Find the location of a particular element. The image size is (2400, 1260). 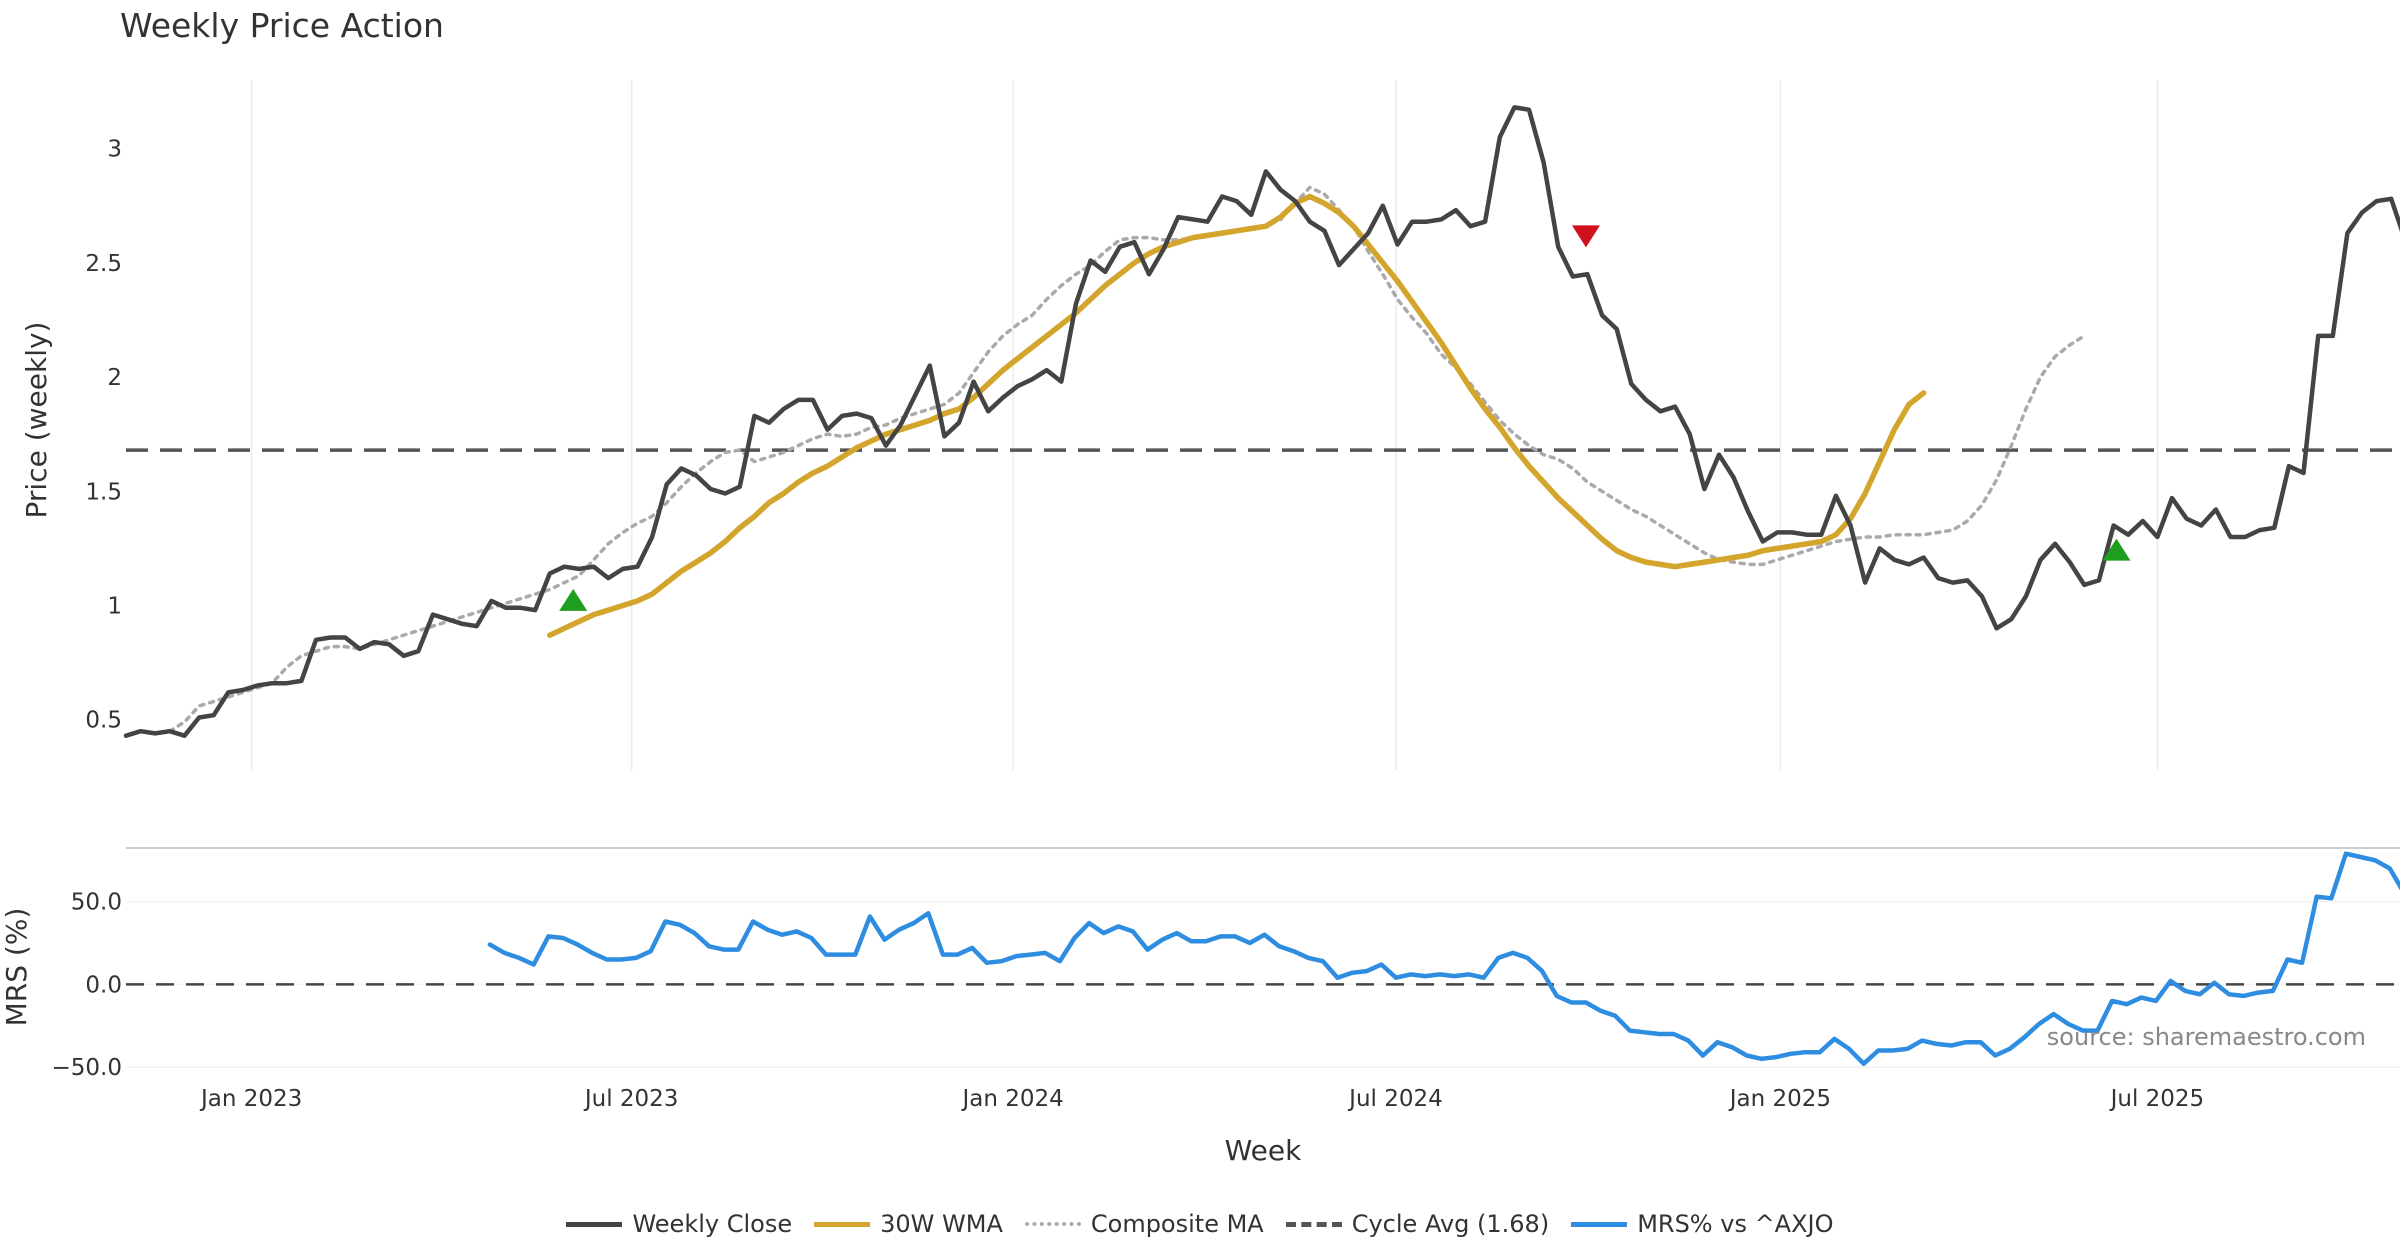

x-tick-label: Jul 2025 is located at coordinates (2157, 1099).